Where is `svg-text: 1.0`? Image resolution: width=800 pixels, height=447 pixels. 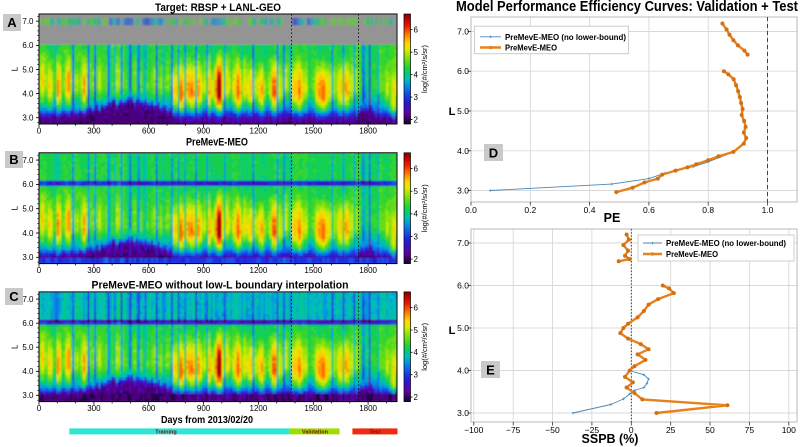
svg-text: 1.0 is located at coordinates (768, 210).